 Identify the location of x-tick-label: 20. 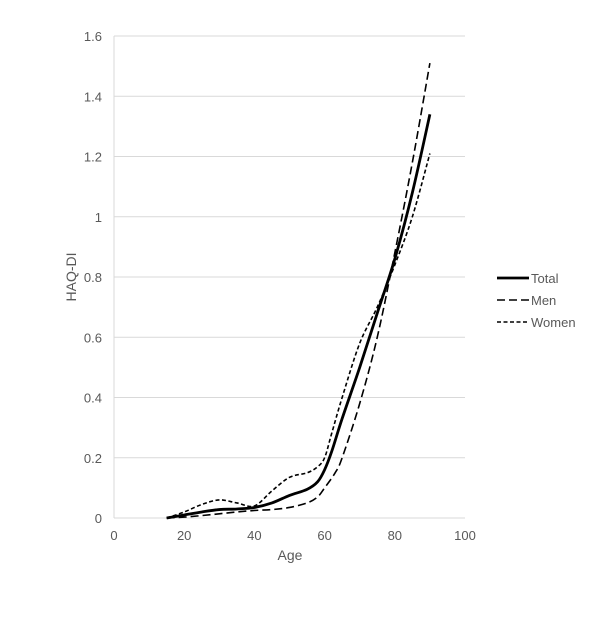
(184, 535).